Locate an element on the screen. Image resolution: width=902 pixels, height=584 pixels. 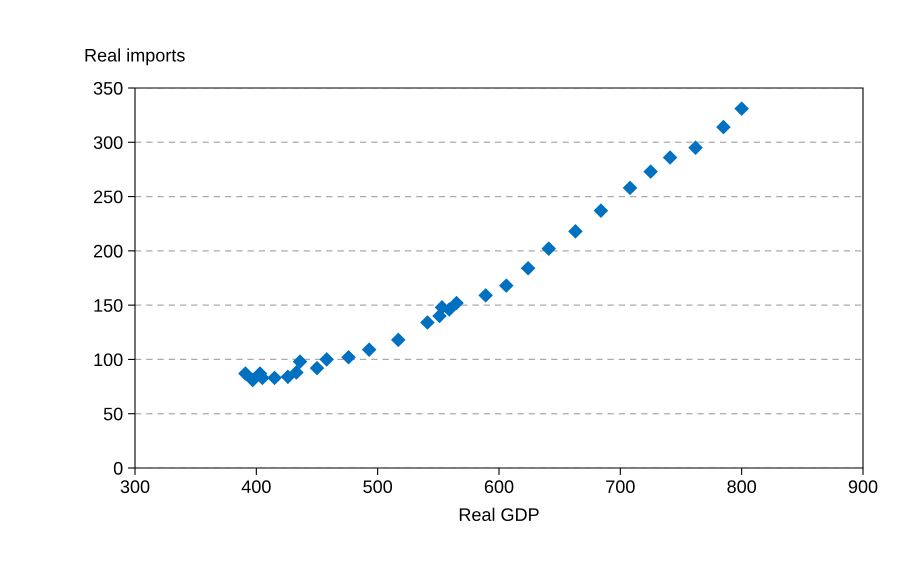
y-tick-label: 350 is located at coordinates (108, 88).